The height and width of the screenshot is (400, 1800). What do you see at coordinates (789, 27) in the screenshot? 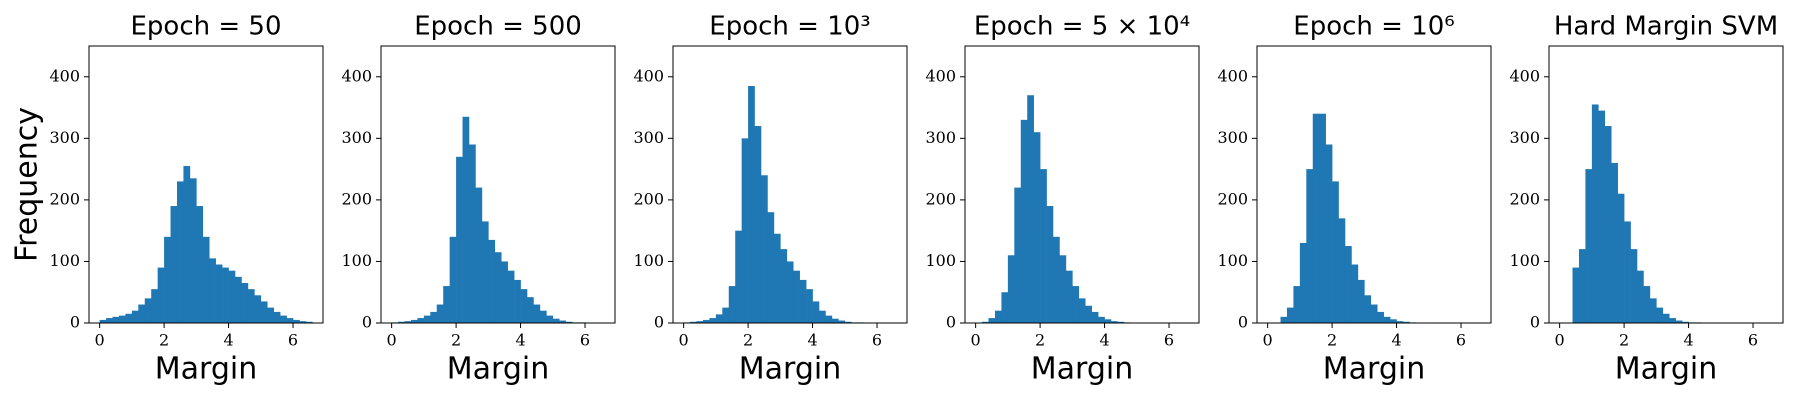
I see `panel-title: Epoch = 10³` at bounding box center [789, 27].